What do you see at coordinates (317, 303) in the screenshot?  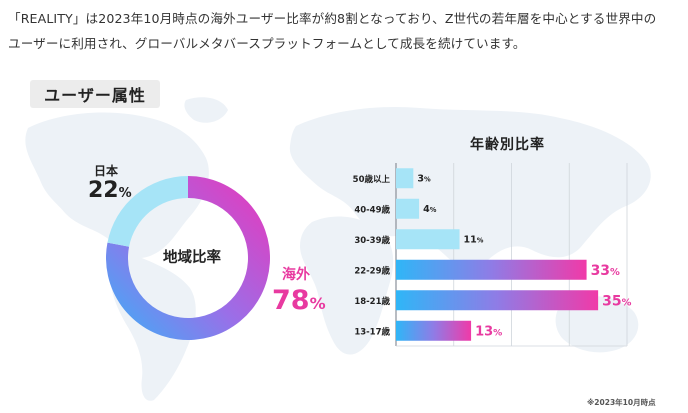 I see `slice-value-overseas-unit: %` at bounding box center [317, 303].